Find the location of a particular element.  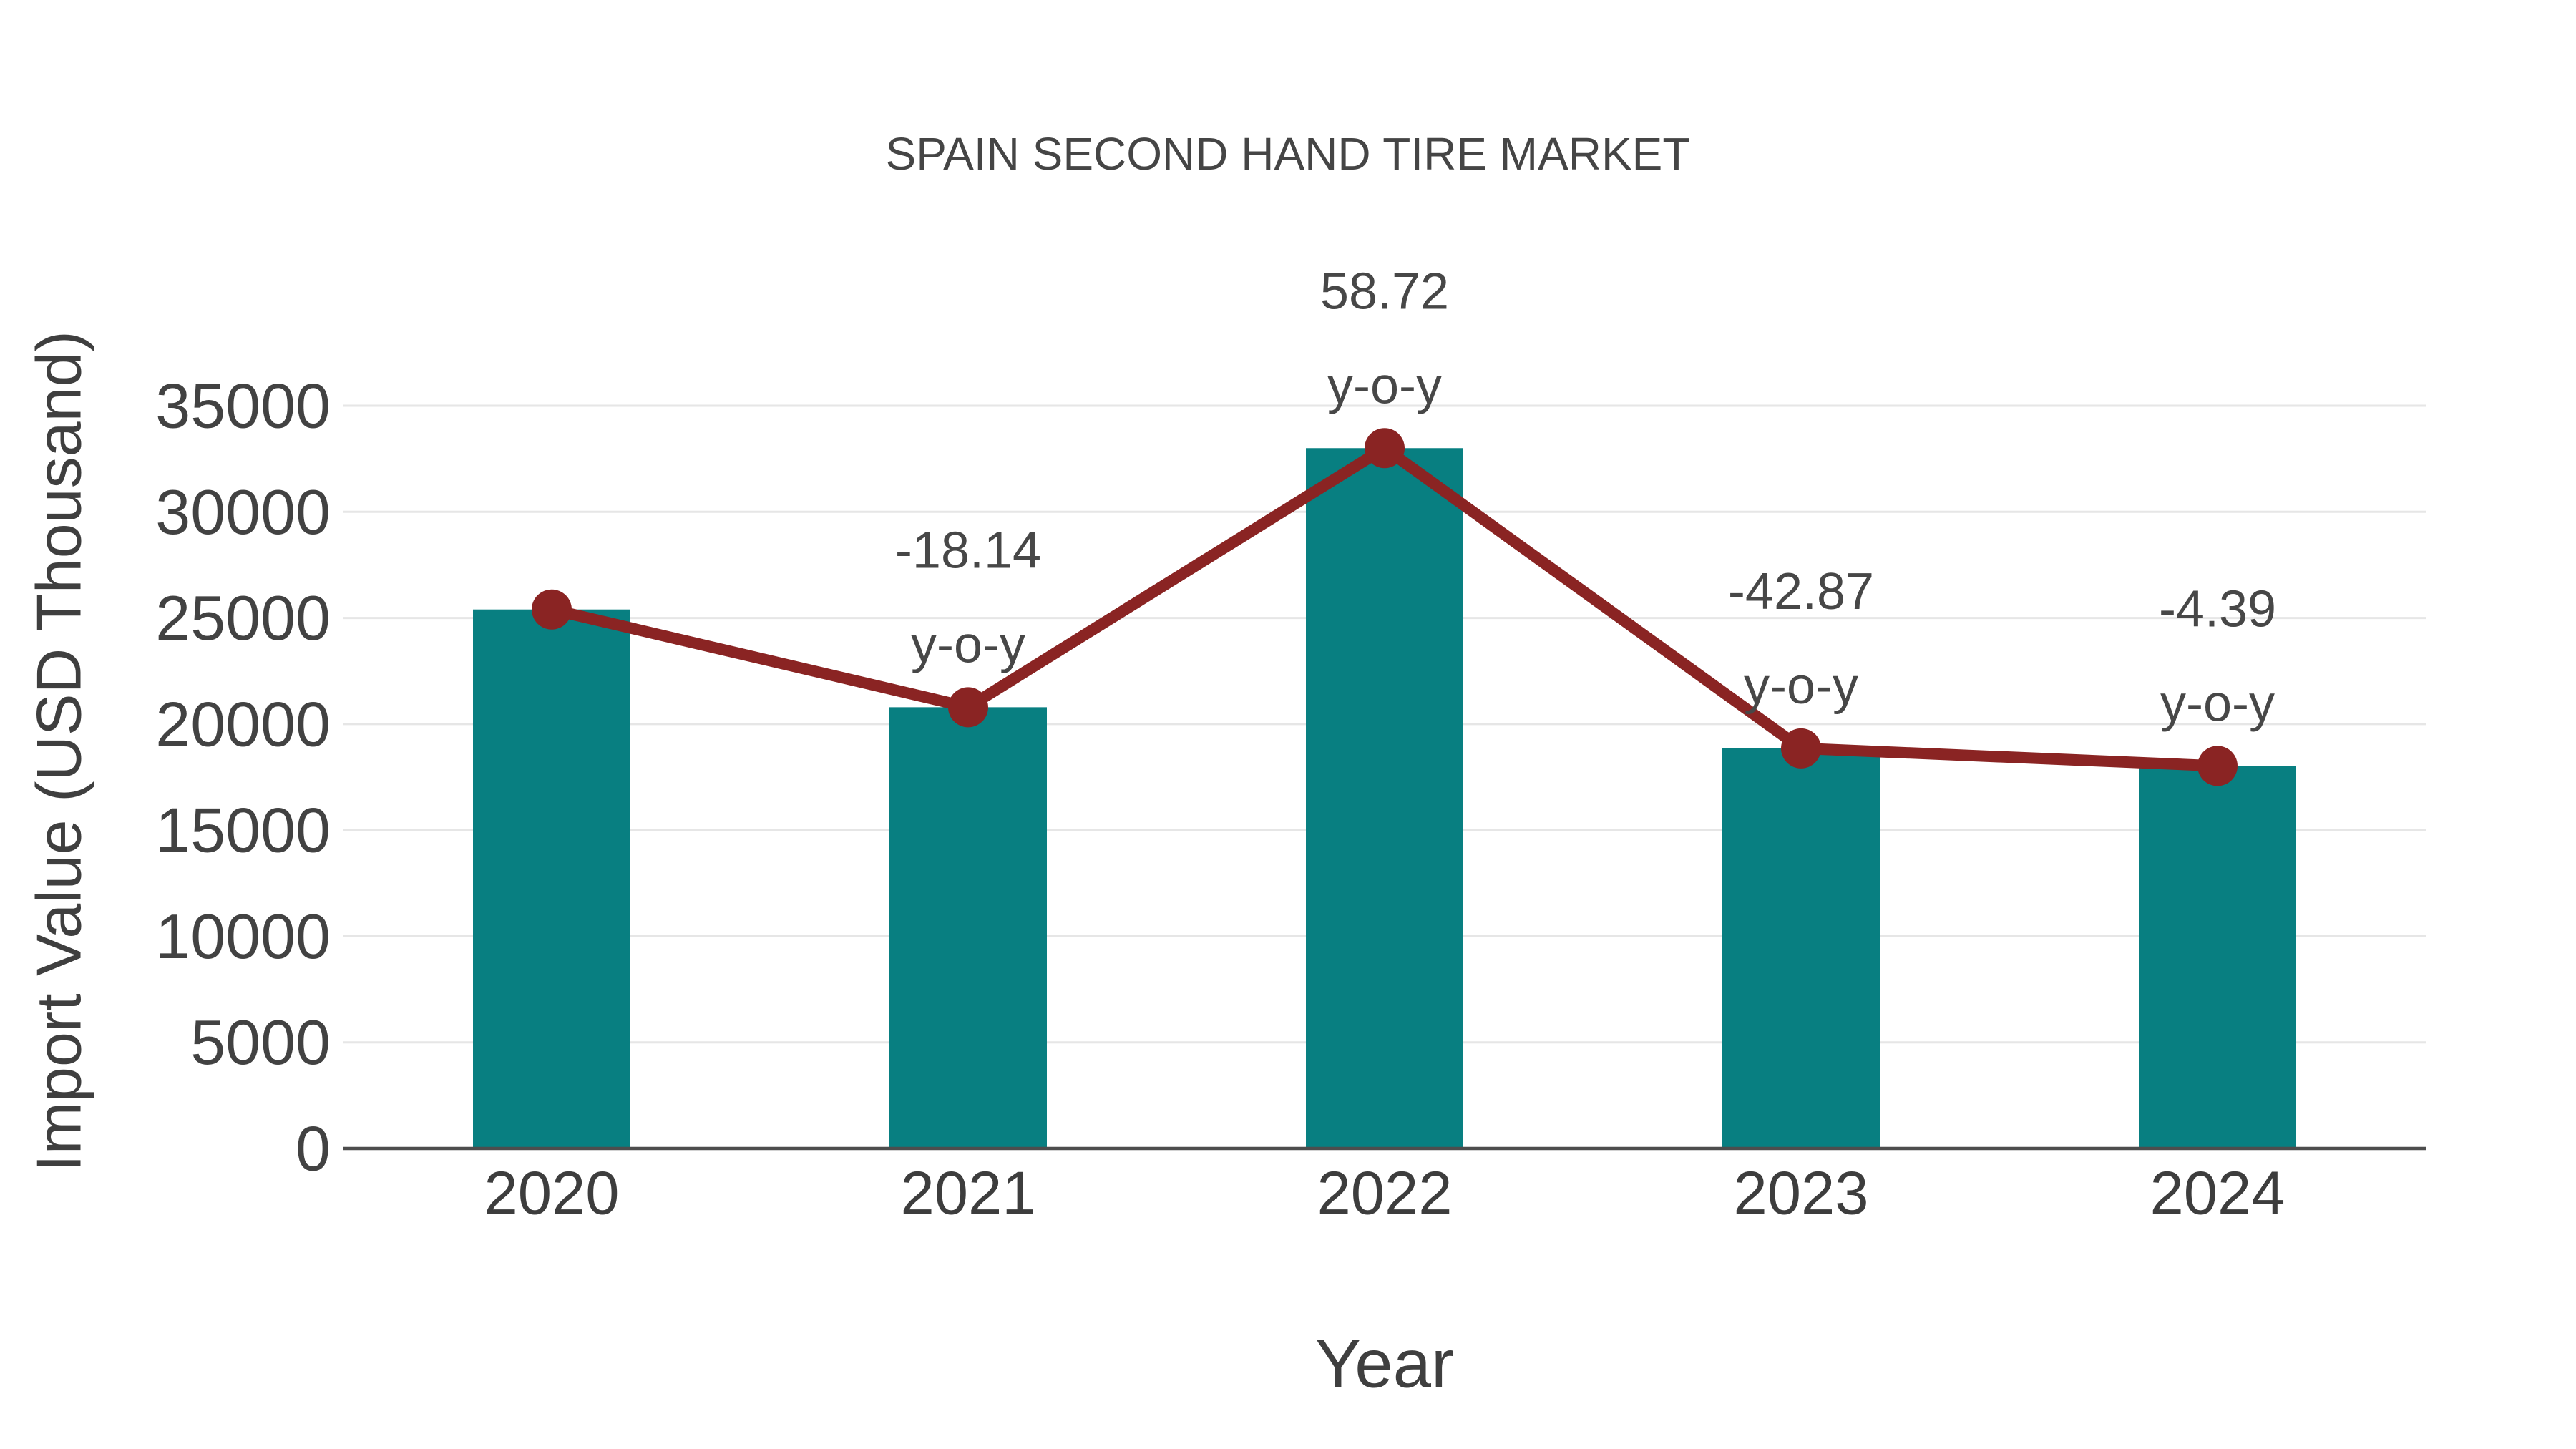

x-tick-label-2024: 2024 is located at coordinates (2217, 1194).